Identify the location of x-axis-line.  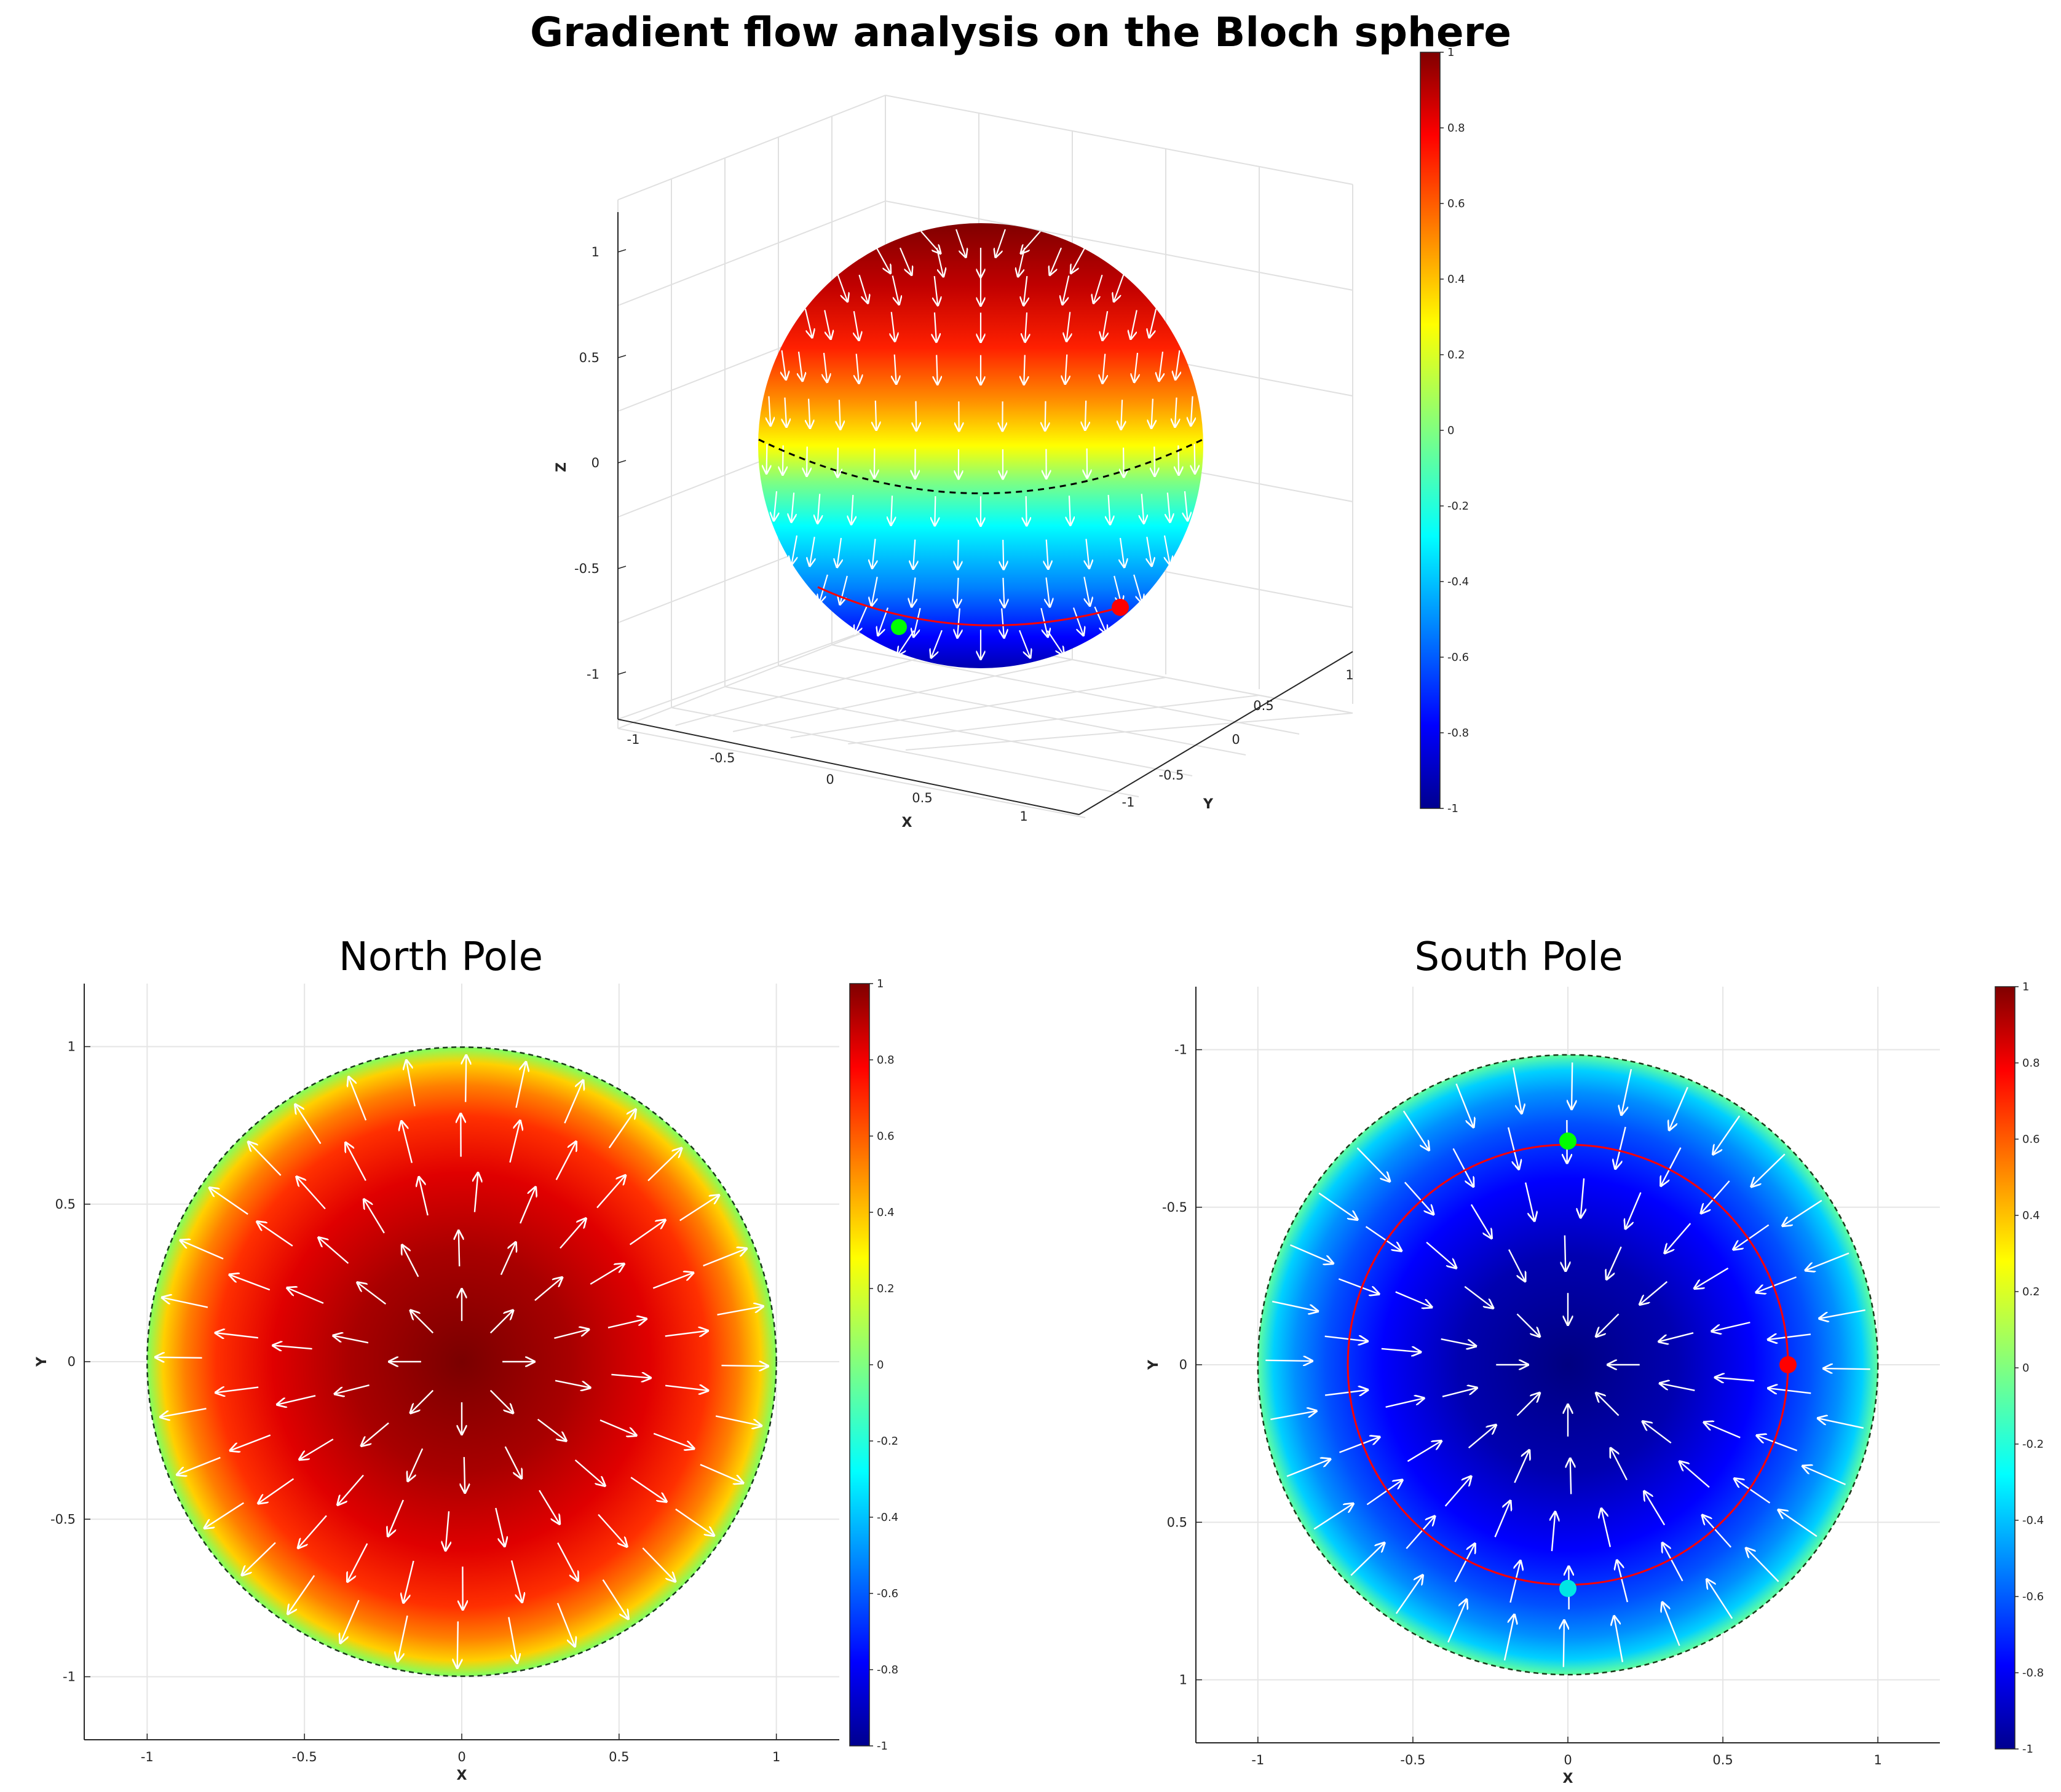
(848, 767).